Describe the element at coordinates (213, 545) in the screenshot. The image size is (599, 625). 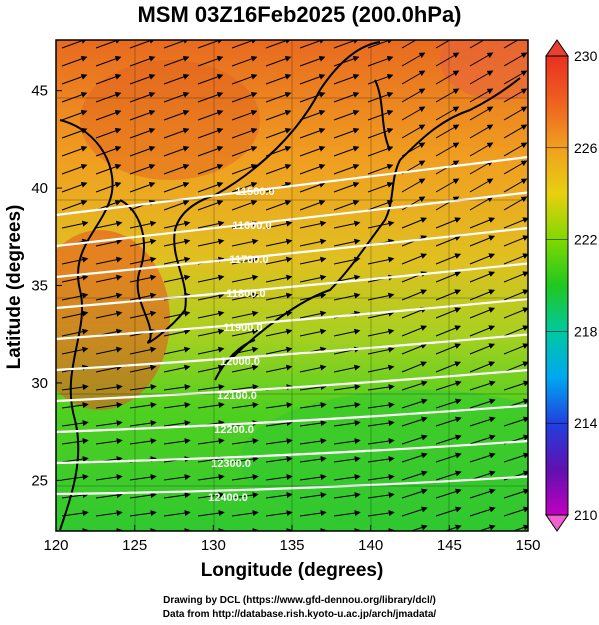
I see `lon-tick-label: 130` at that location.